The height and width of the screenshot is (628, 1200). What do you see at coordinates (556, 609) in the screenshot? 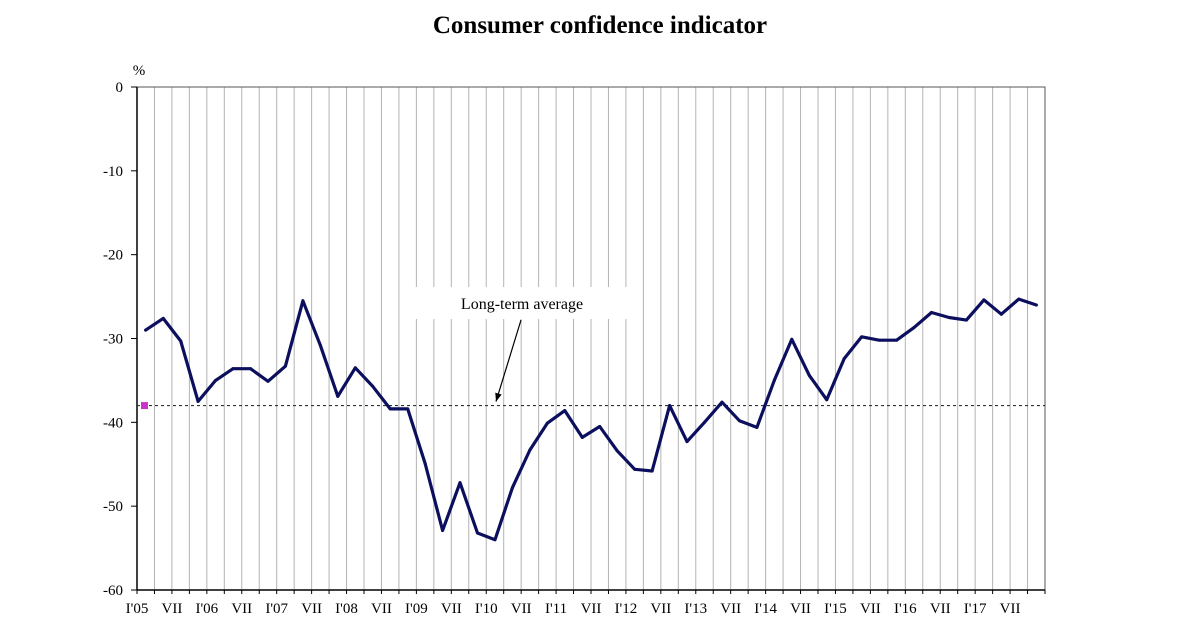
I see `x-tick-label: I'11` at bounding box center [556, 609].